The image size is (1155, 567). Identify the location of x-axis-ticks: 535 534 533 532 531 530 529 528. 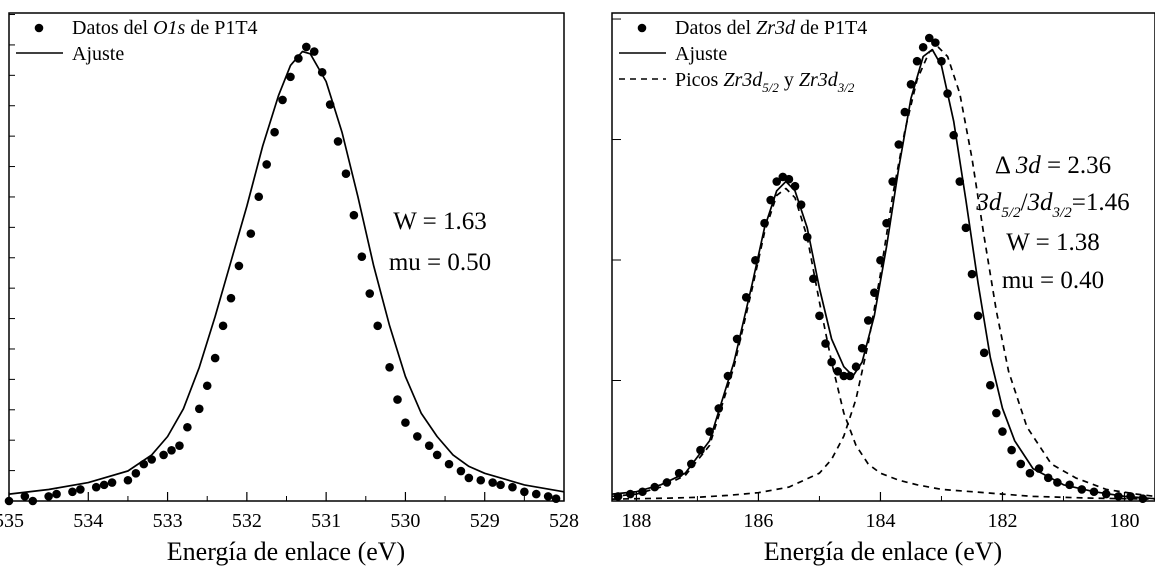
(289, 512).